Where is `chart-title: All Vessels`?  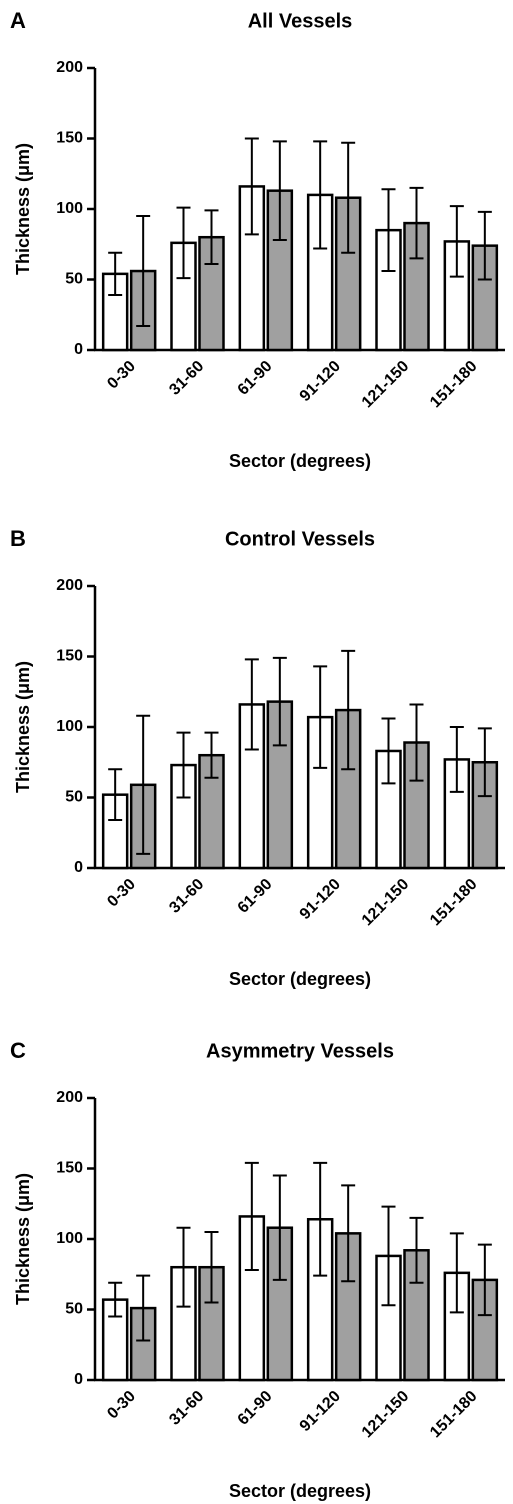 chart-title: All Vessels is located at coordinates (300, 21).